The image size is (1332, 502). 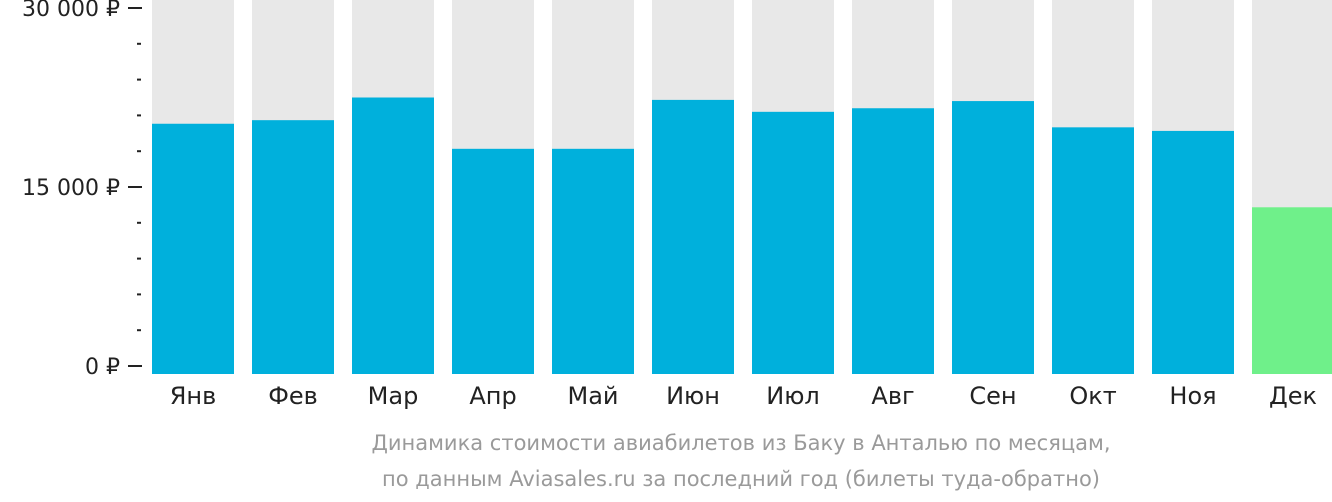 What do you see at coordinates (1192, 396) in the screenshot?
I see `x-tick-label: Ноя` at bounding box center [1192, 396].